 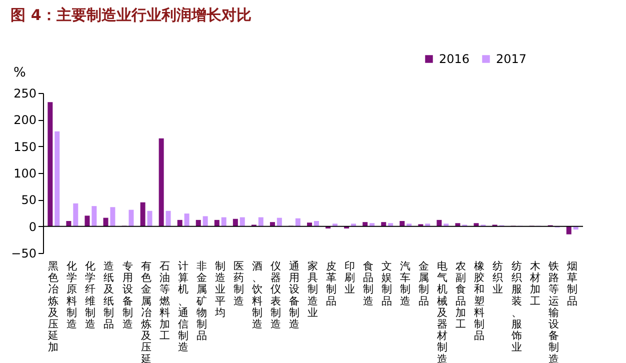 What do you see at coordinates (350, 278) in the screenshot?
I see `x-tick-label: 印刷业` at bounding box center [350, 278].